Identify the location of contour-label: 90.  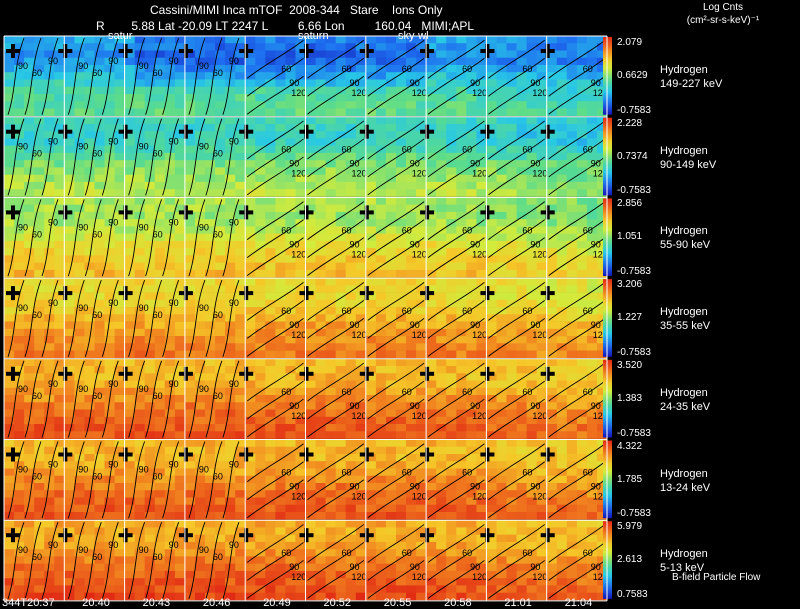
(415, 164).